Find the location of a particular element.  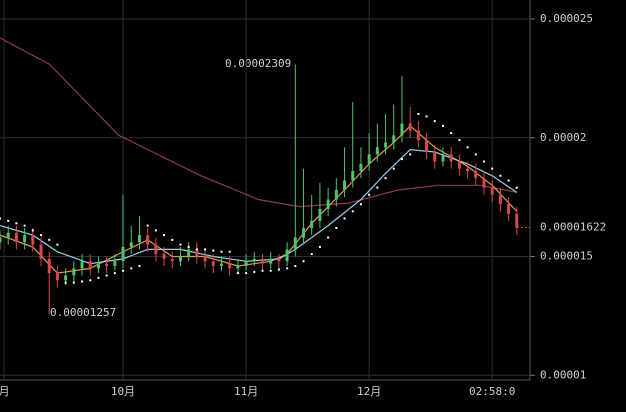

y-tick-label: 0.000025 is located at coordinates (566, 18).